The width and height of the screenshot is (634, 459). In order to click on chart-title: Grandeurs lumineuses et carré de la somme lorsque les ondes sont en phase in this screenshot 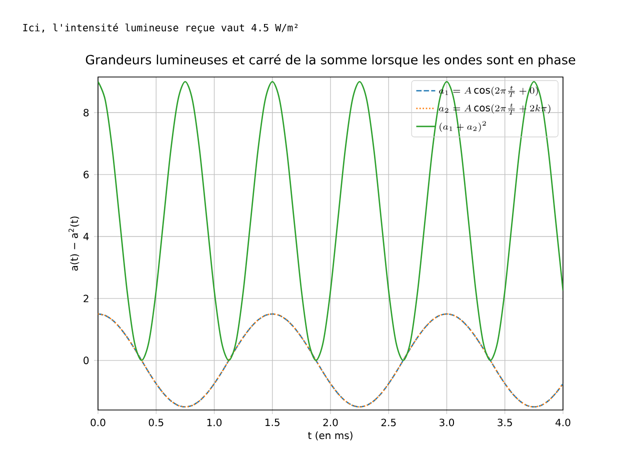, I will do `click(331, 60)`.